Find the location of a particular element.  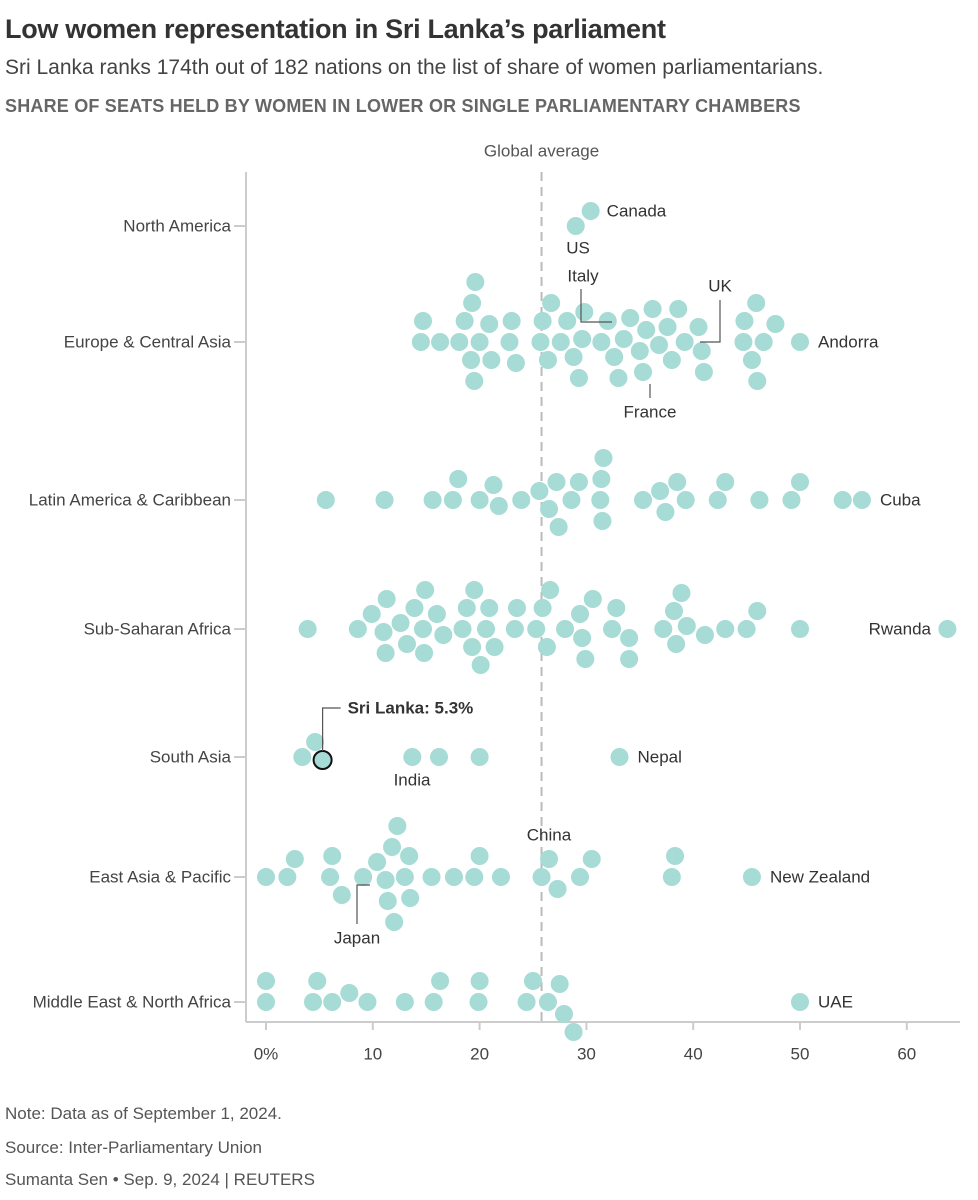

category-label: South Asia is located at coordinates (191, 757).